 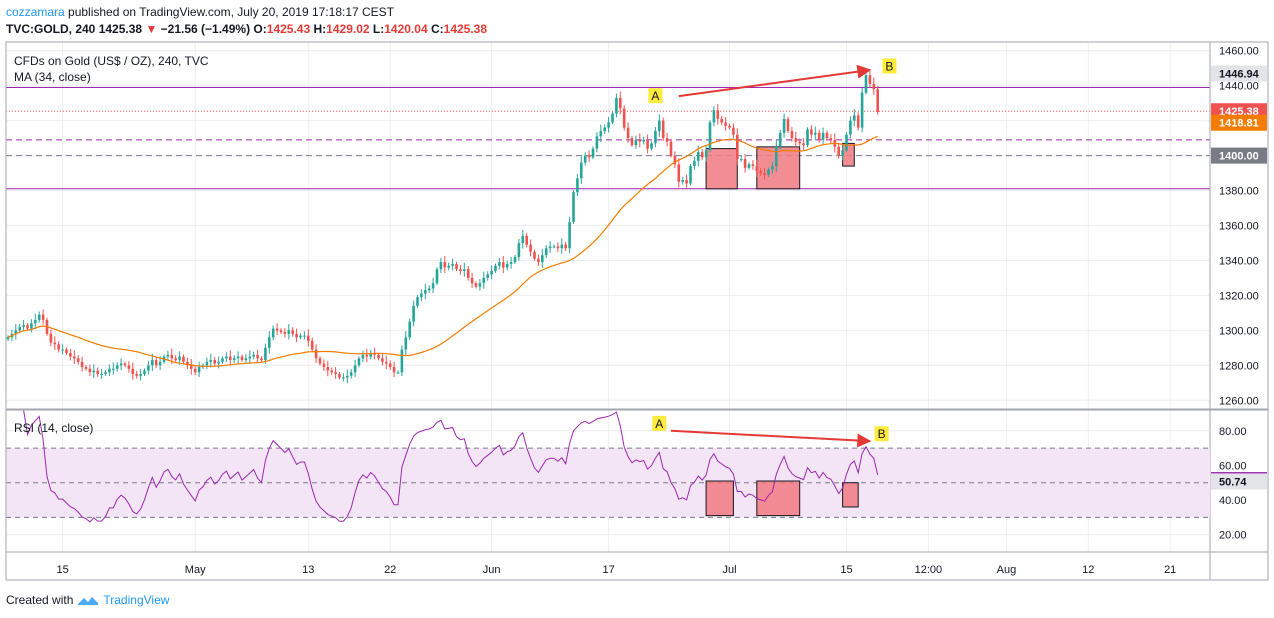 What do you see at coordinates (136, 600) in the screenshot?
I see `tradingview-link: TradingView` at bounding box center [136, 600].